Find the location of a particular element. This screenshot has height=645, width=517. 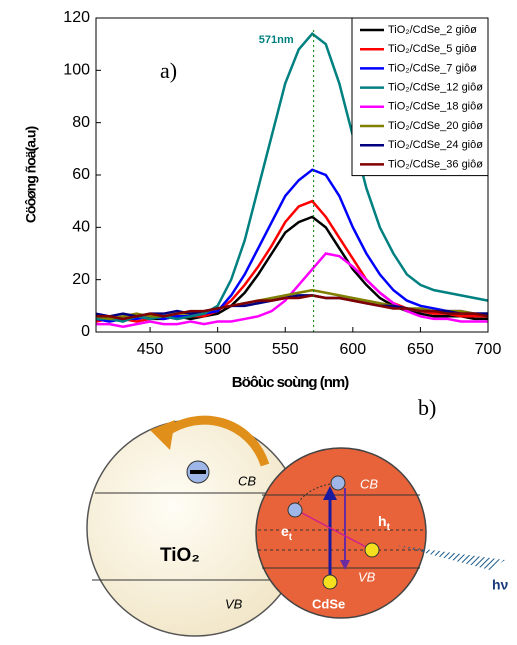

light-label: hν is located at coordinates (500, 585).